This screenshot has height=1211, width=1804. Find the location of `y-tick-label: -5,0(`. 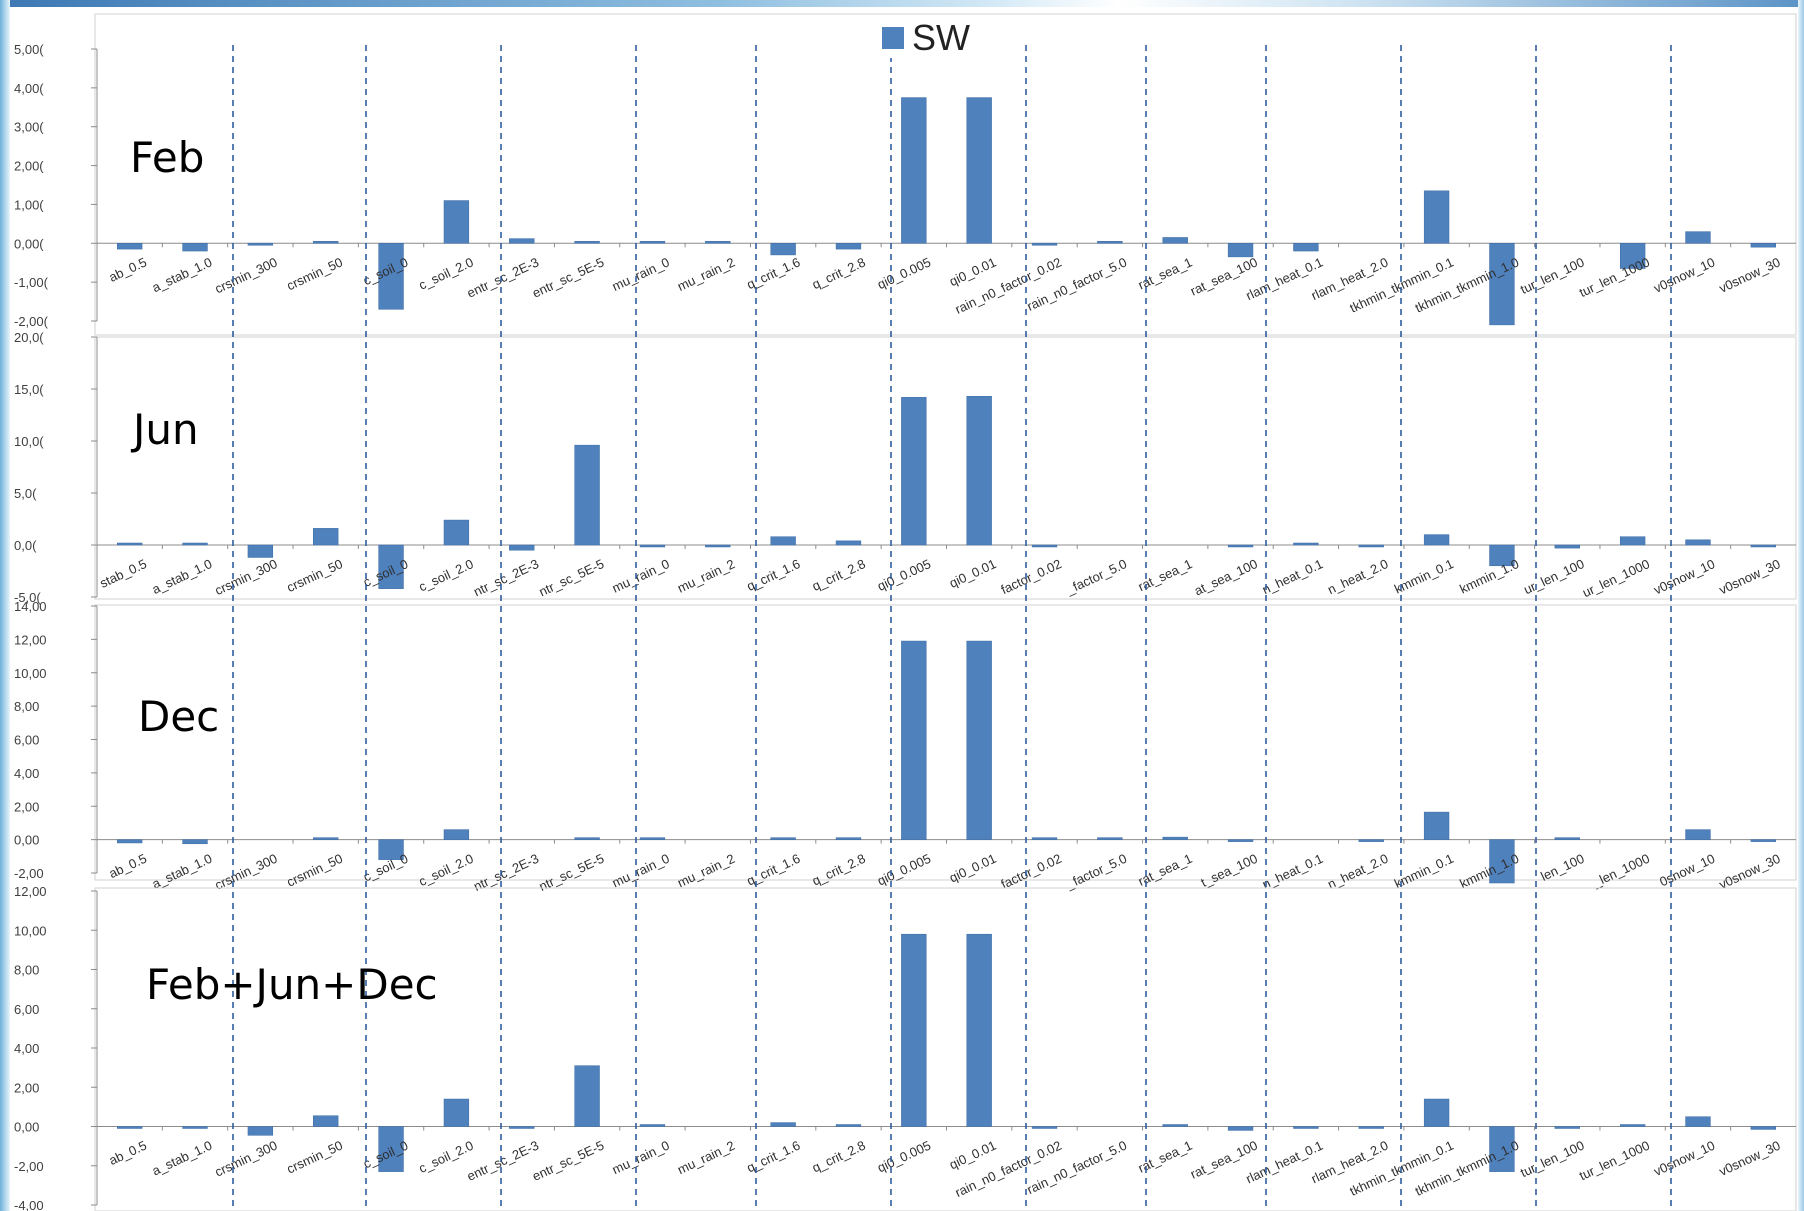

y-tick-label: -5,0( is located at coordinates (27, 597).